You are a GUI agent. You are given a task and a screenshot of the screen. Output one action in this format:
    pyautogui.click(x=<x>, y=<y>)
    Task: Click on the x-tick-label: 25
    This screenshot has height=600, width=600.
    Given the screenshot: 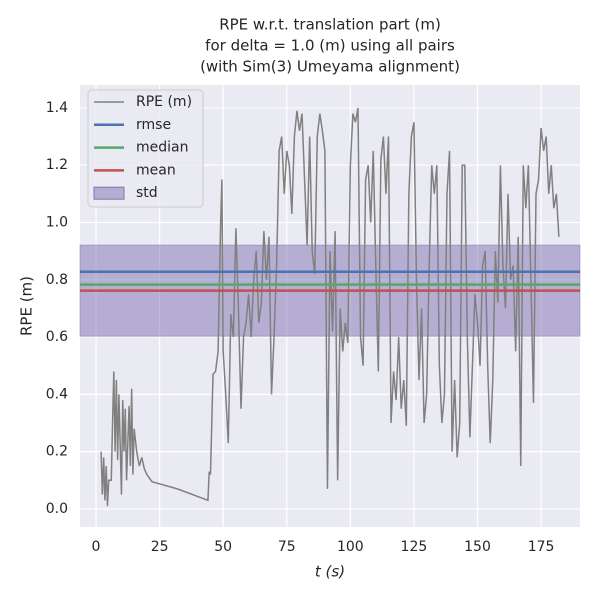 What is the action you would take?
    pyautogui.click(x=160, y=547)
    